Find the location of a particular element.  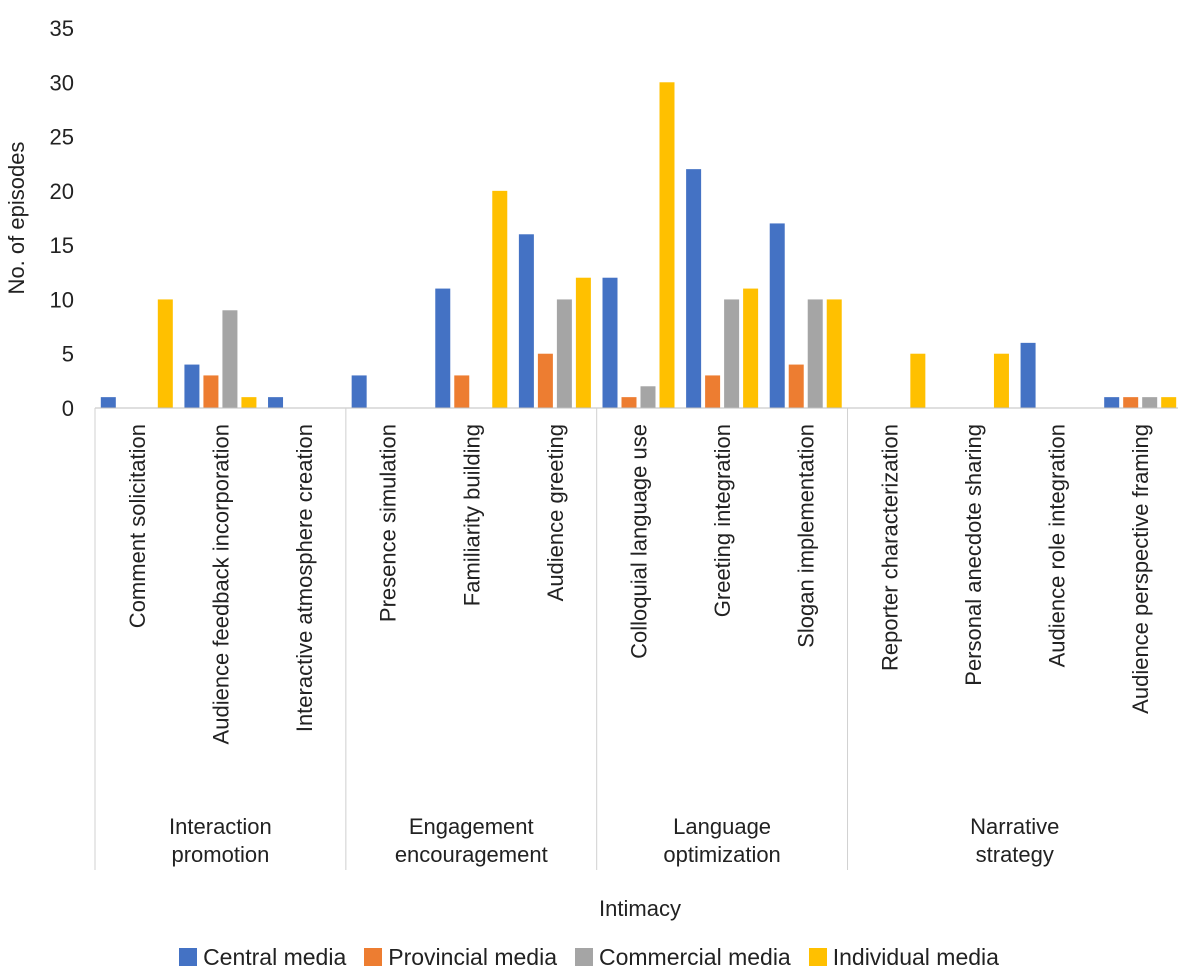

x-tick-label: Greeting integration is located at coordinates (722, 520).